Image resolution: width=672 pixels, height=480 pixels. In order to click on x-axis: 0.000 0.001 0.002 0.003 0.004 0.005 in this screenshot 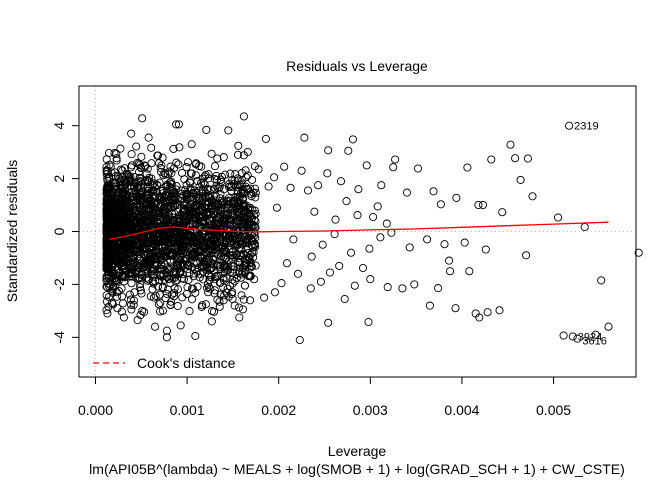, I will do `click(324, 397)`.